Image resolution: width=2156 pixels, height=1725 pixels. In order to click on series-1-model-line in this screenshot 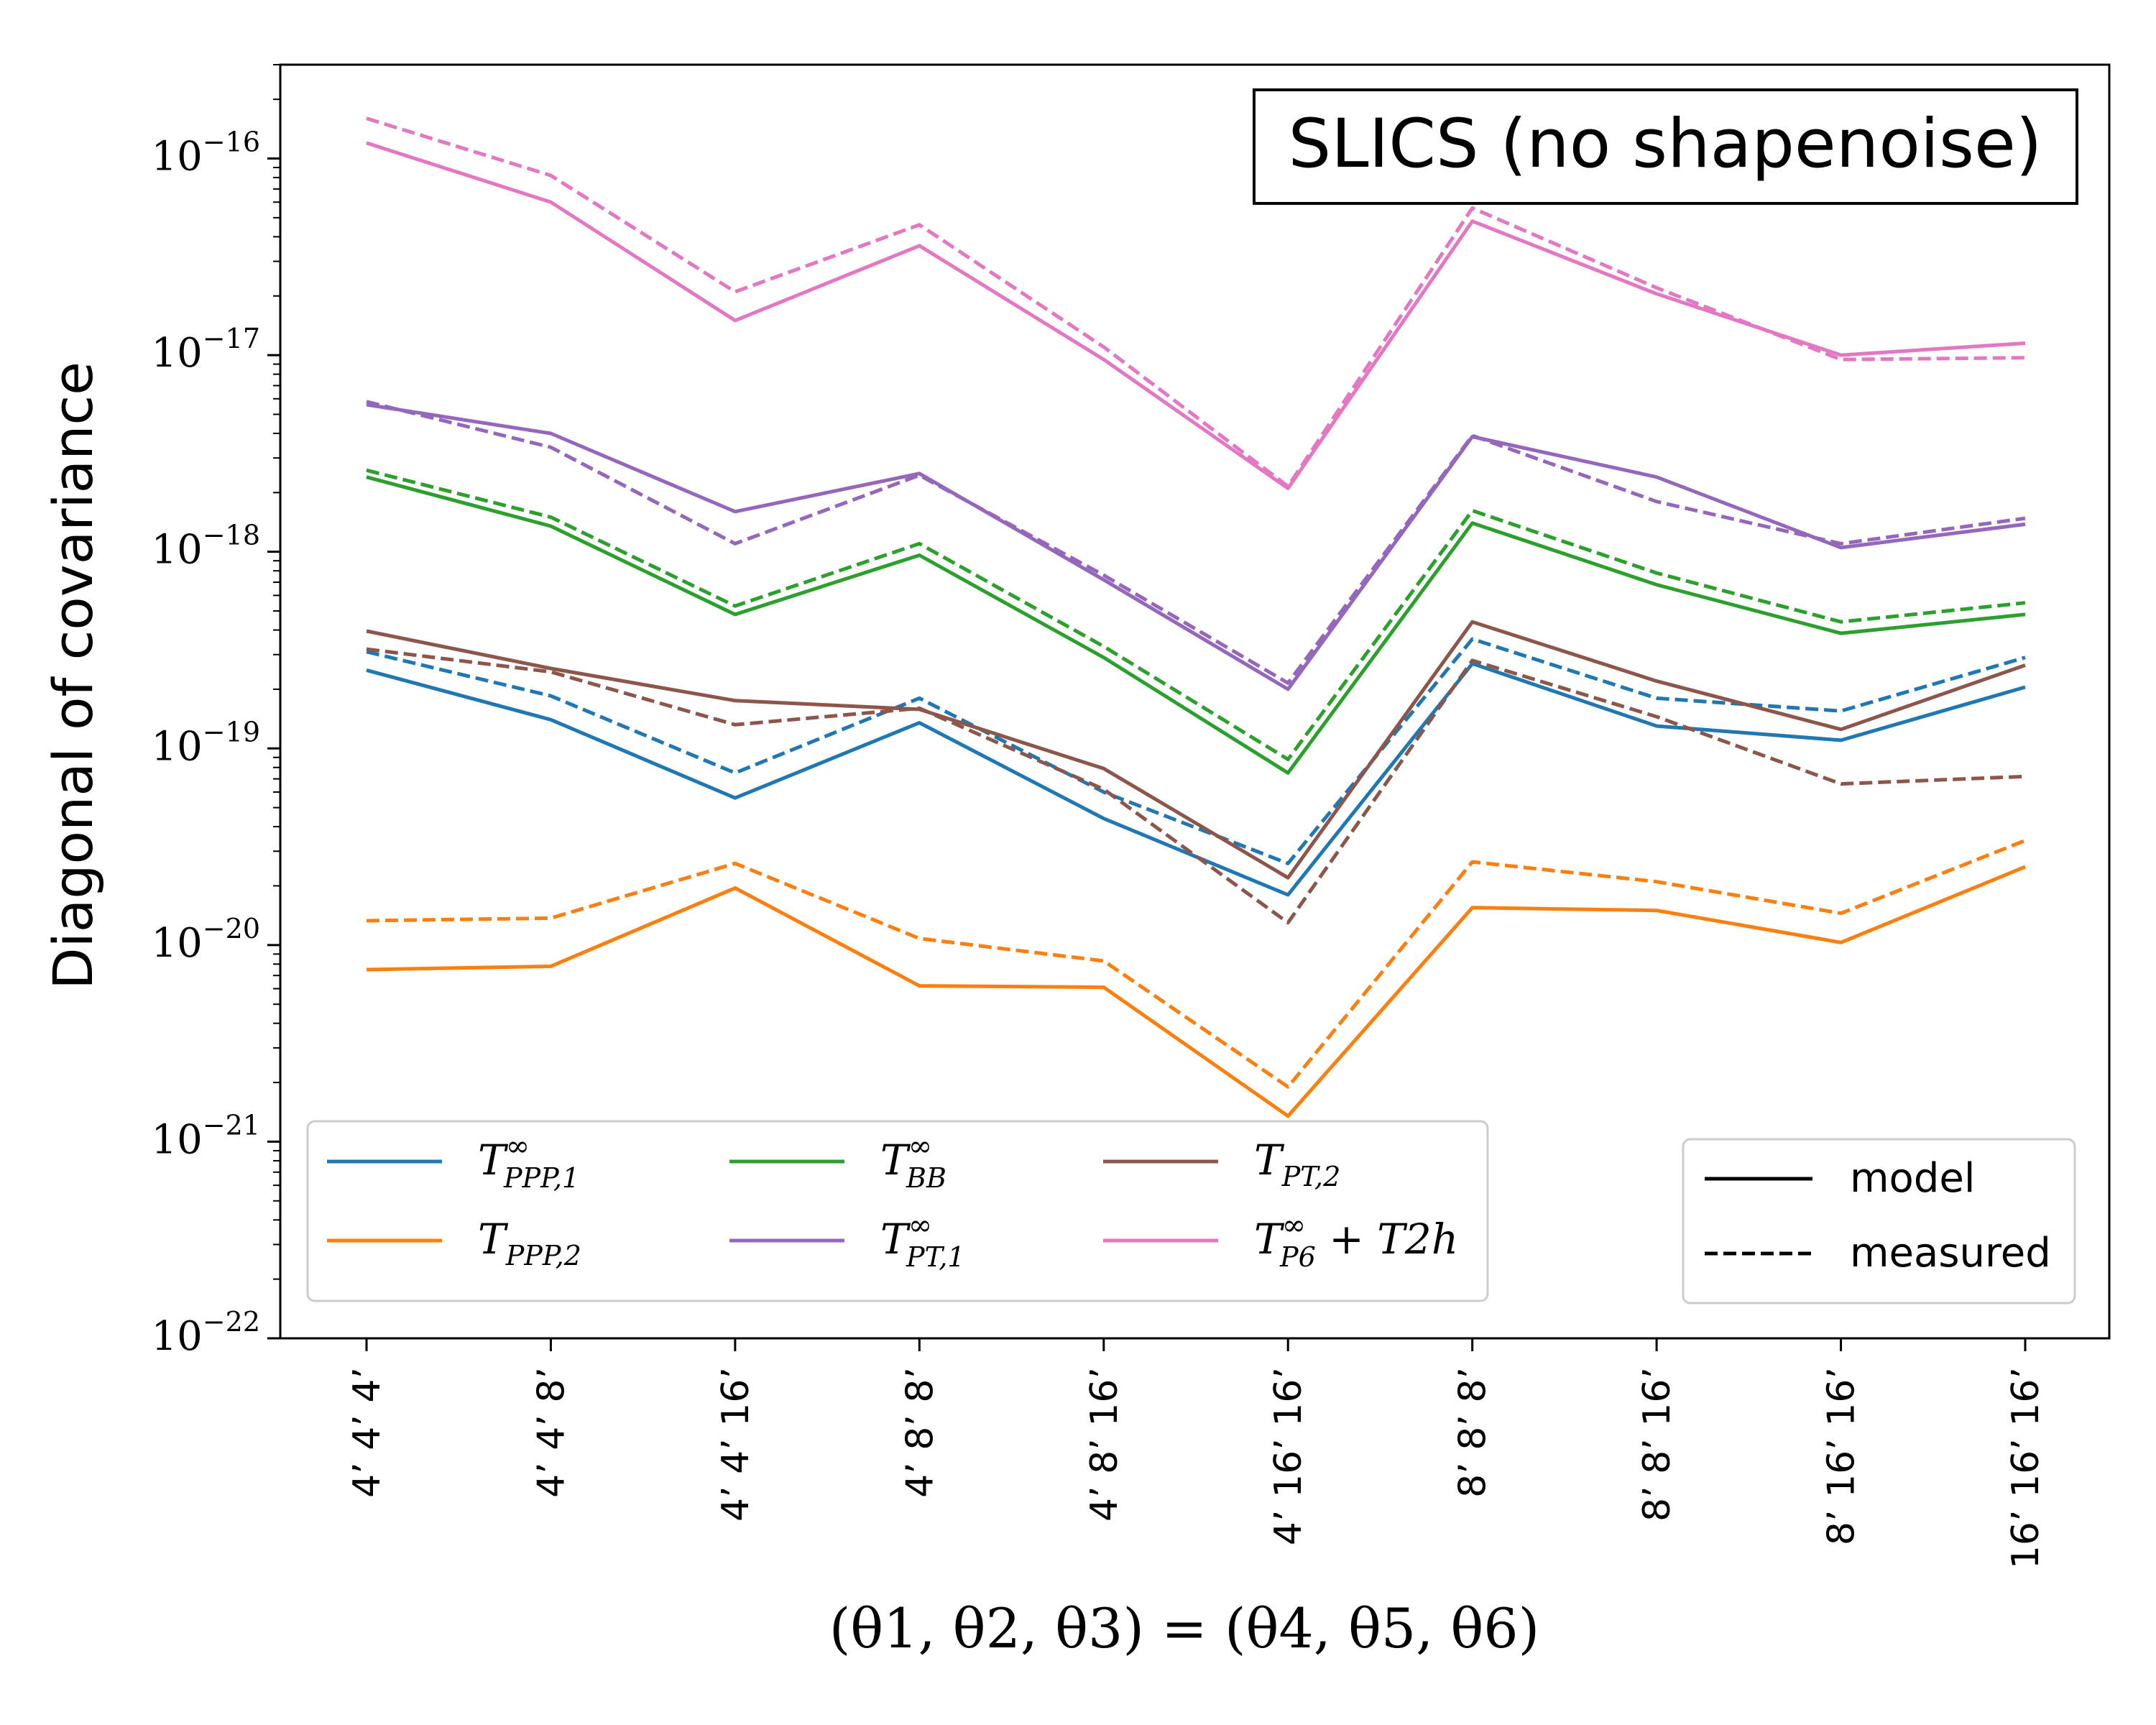, I will do `click(1196, 991)`.